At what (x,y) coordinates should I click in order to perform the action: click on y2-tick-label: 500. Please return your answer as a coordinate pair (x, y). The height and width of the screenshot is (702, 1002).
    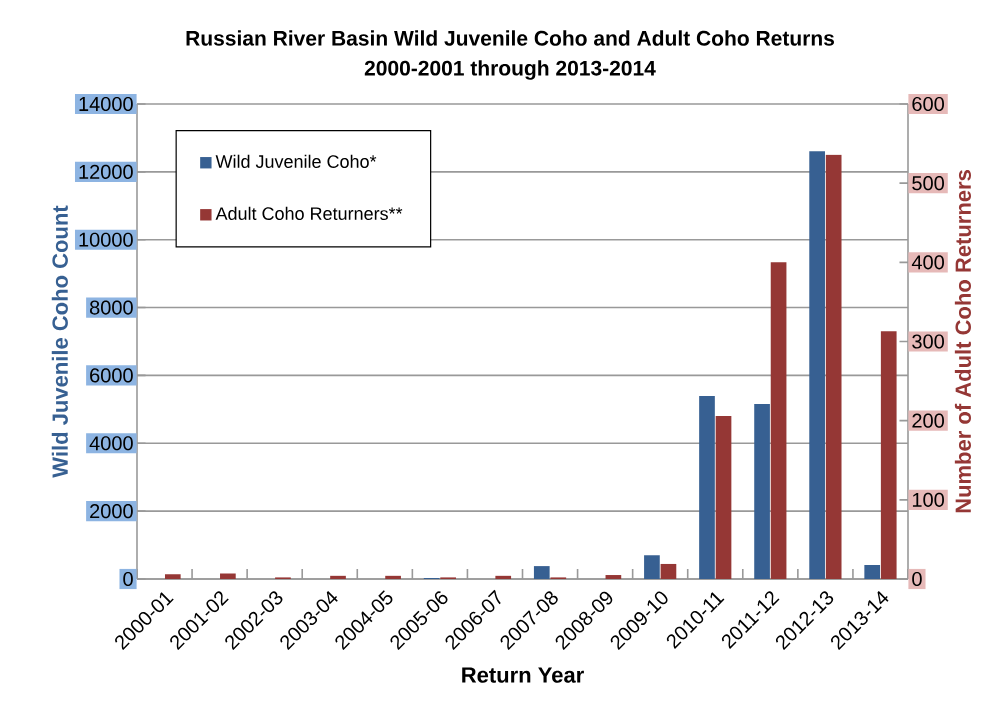
    Looking at the image, I should click on (928, 183).